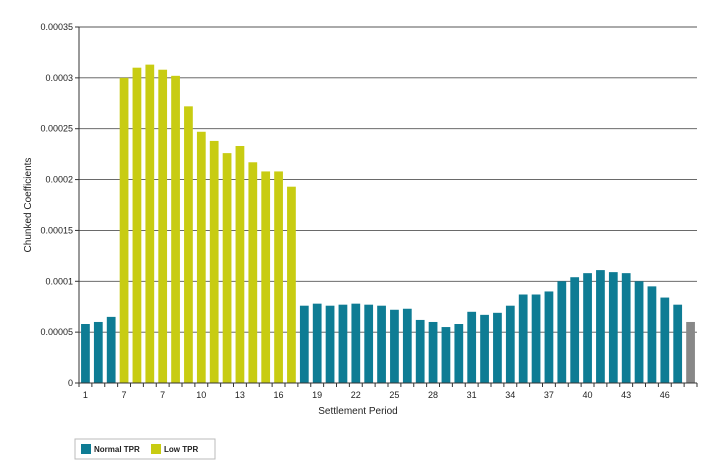 The width and height of the screenshot is (728, 472). Describe the element at coordinates (201, 395) in the screenshot. I see `x-tick-label: 10` at that location.